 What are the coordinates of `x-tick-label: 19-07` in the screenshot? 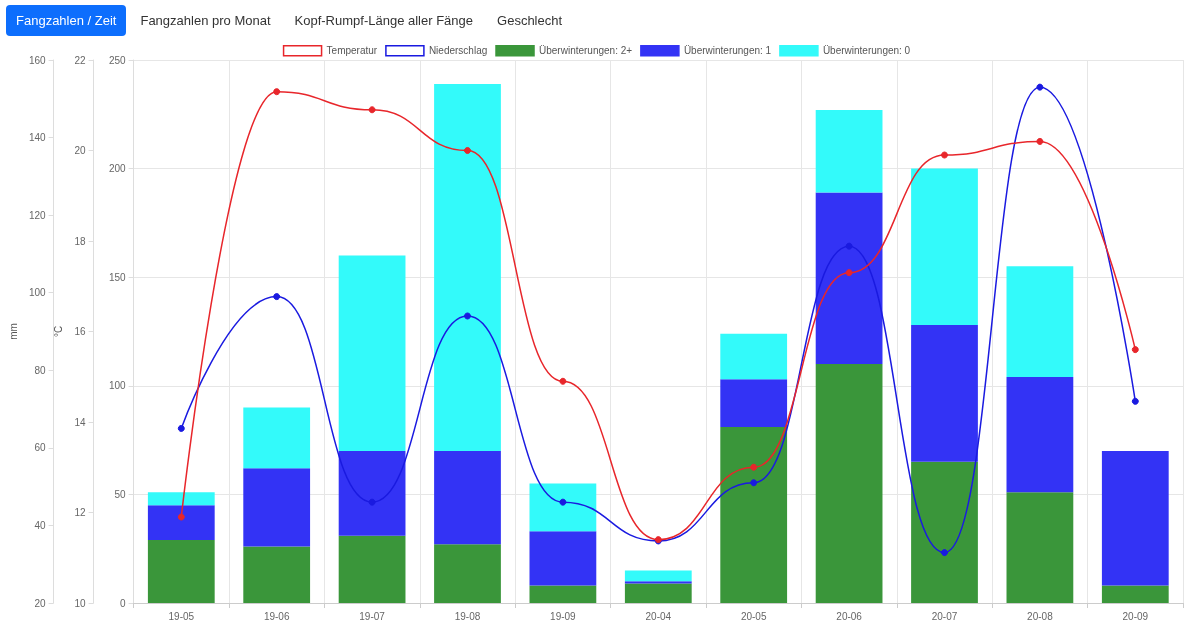 It's located at (372, 616).